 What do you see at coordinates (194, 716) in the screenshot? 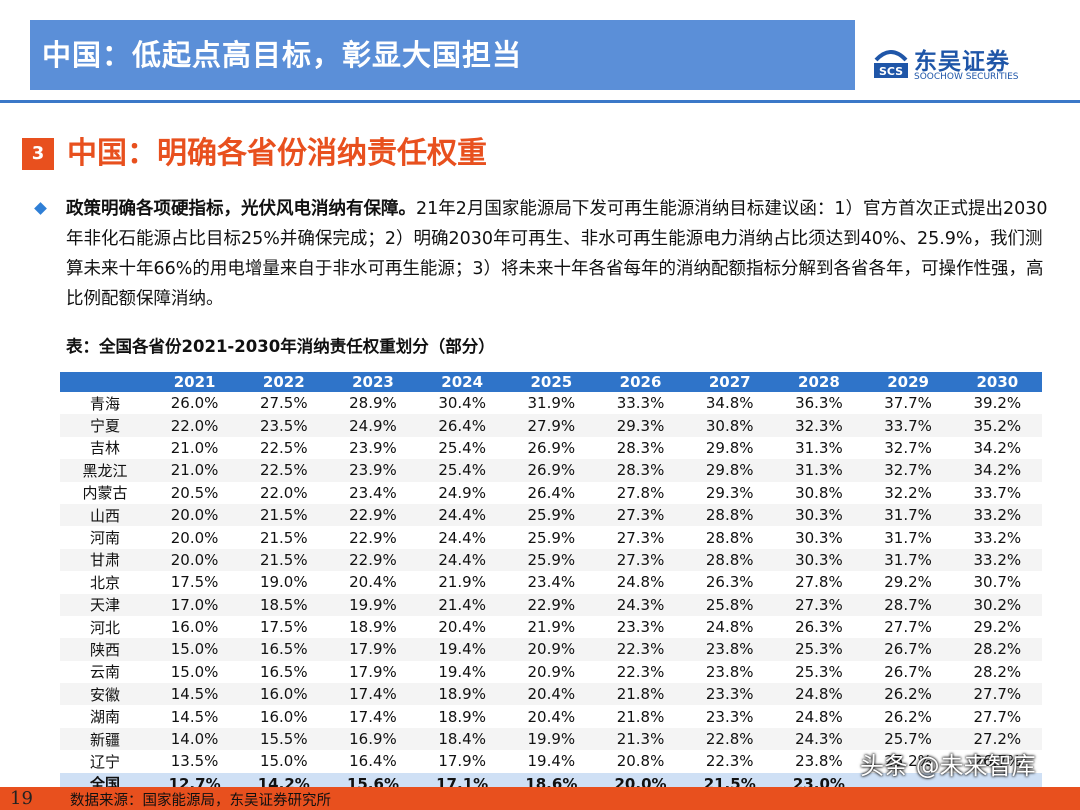
I see `quota-cell: 14.5%` at bounding box center [194, 716].